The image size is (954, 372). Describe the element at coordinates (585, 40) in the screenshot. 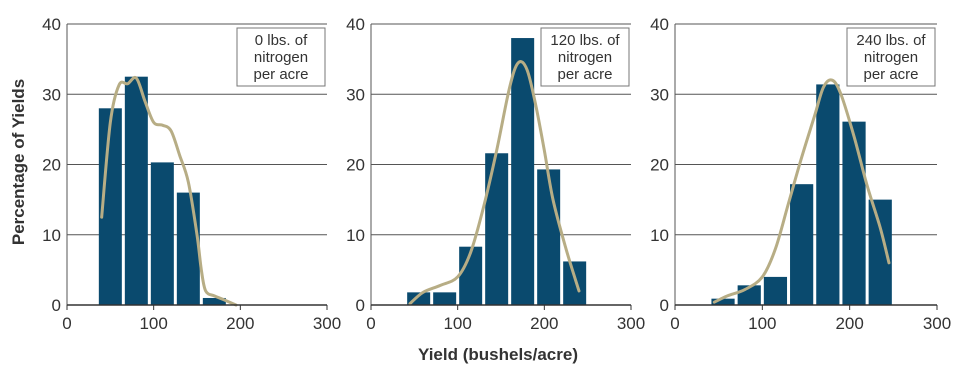

I see `legend-label: 120 lbs. of` at that location.